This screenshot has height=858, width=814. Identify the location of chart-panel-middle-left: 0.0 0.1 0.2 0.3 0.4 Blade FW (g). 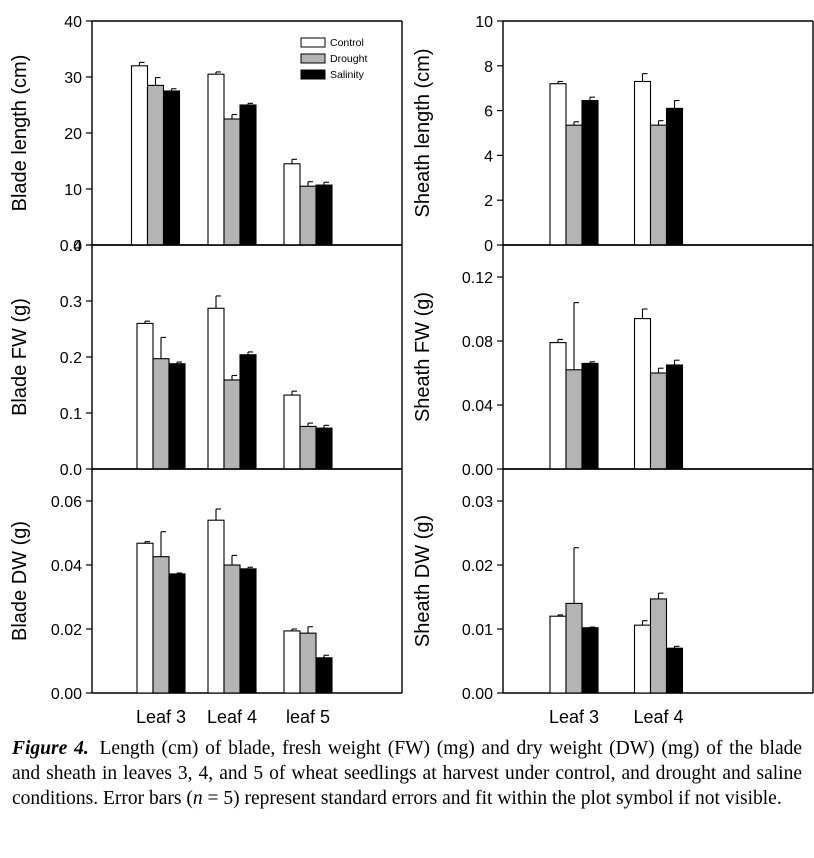
(206, 358).